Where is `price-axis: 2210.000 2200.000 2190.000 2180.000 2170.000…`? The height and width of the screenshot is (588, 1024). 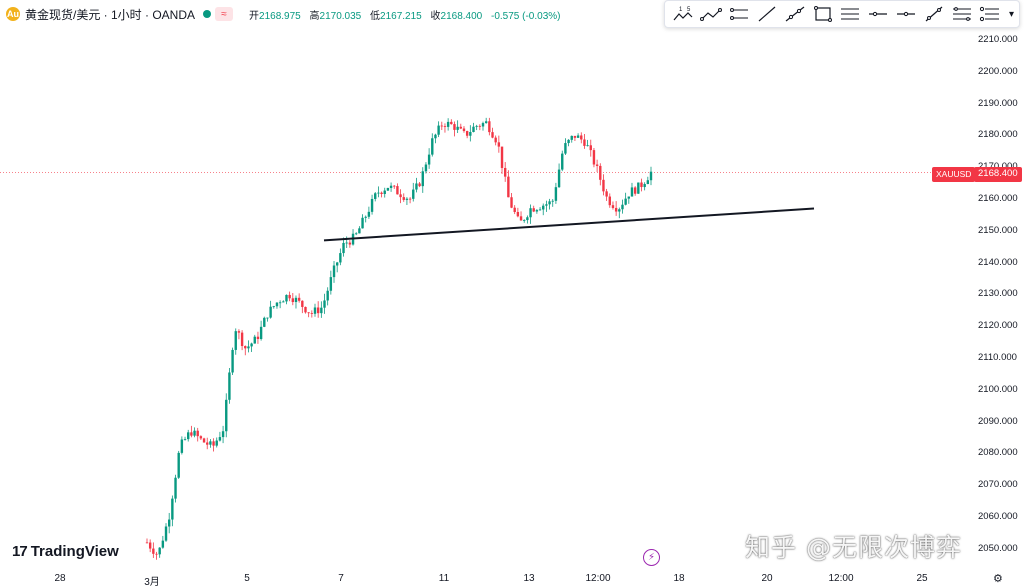
price-axis: 2210.000 2200.000 2190.000 2180.000 2170.000… is located at coordinates (997, 299).